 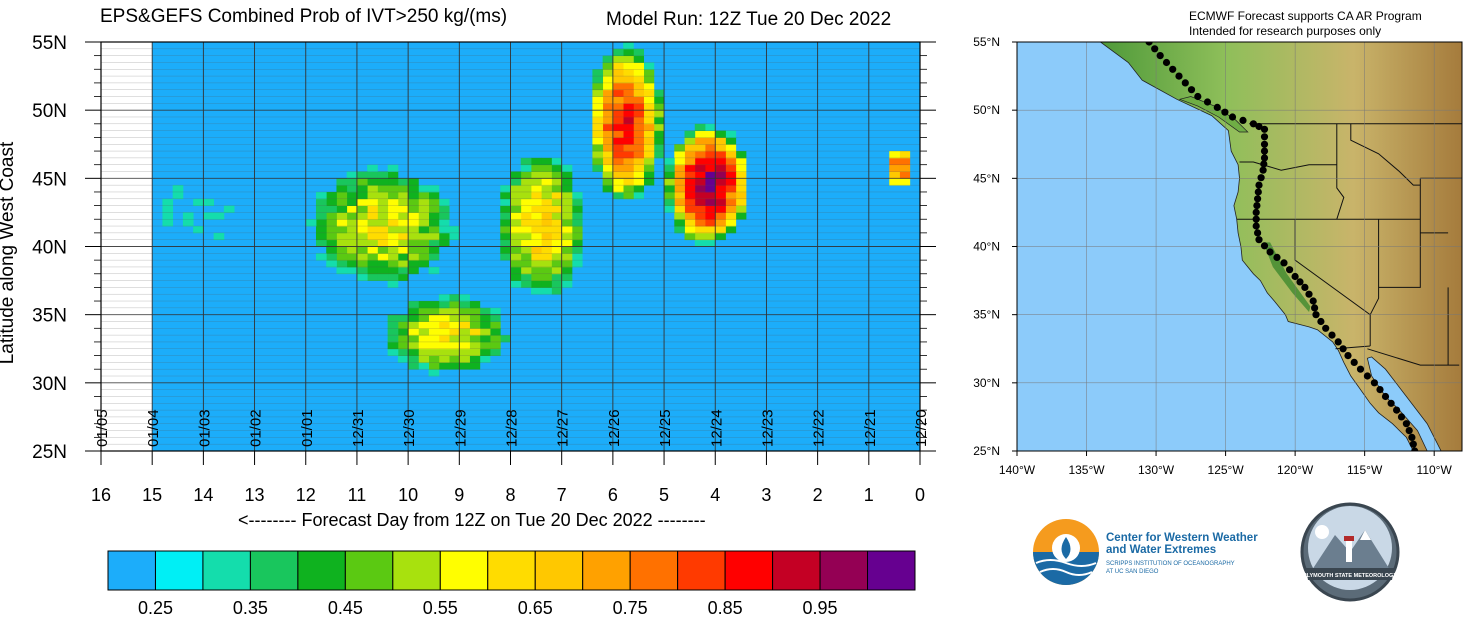 What do you see at coordinates (1066, 548) in the screenshot?
I see `water-drop-icon` at bounding box center [1066, 548].